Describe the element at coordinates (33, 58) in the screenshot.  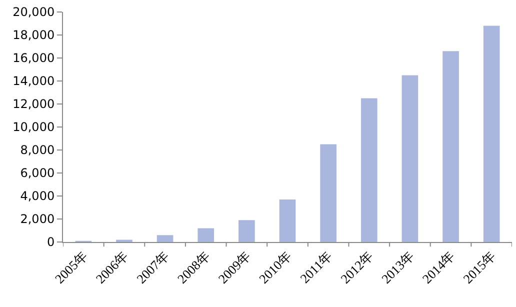
I see `y-tick-label: 16,000` at that location.